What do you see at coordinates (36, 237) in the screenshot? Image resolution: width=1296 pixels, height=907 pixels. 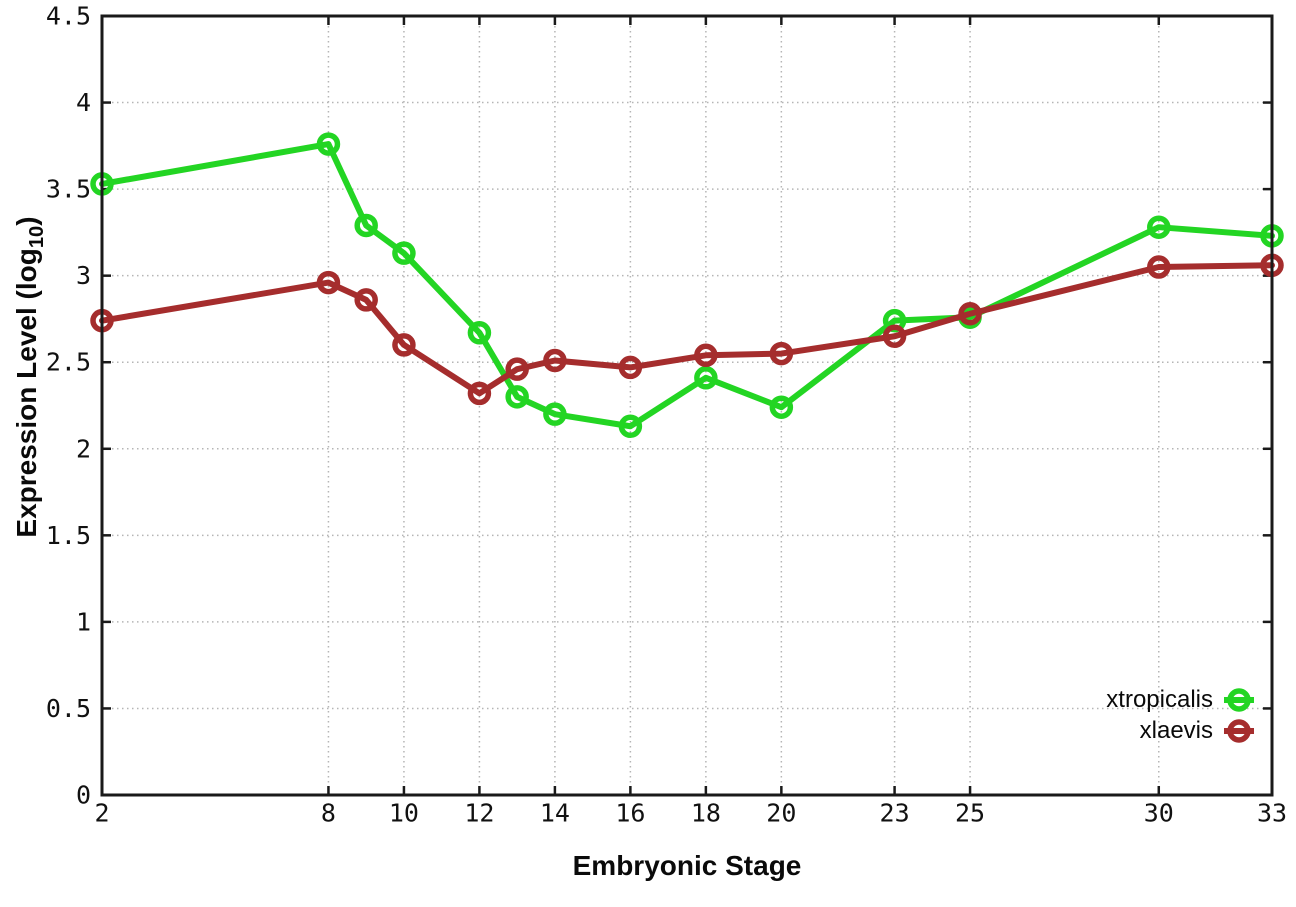 I see `y-axis-label-subscript: 10` at bounding box center [36, 237].